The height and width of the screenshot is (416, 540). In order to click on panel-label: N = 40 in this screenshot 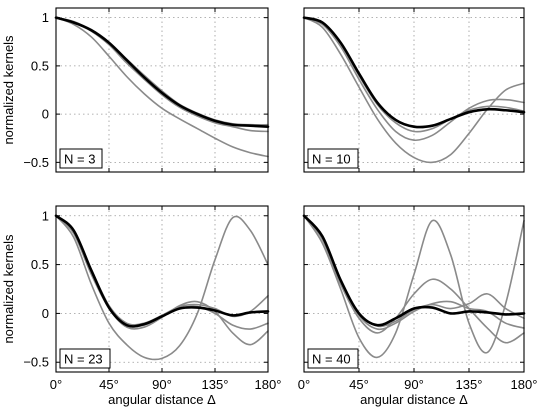, I will do `click(331, 359)`.